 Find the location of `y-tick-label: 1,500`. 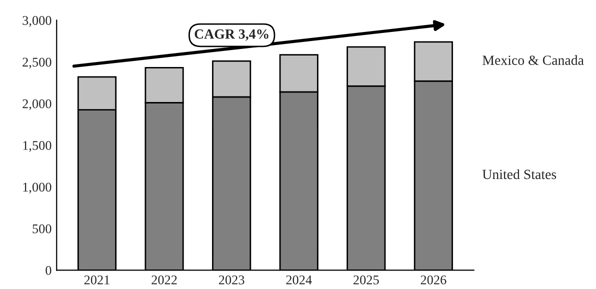

y-tick-label: 1,500 is located at coordinates (37, 146).